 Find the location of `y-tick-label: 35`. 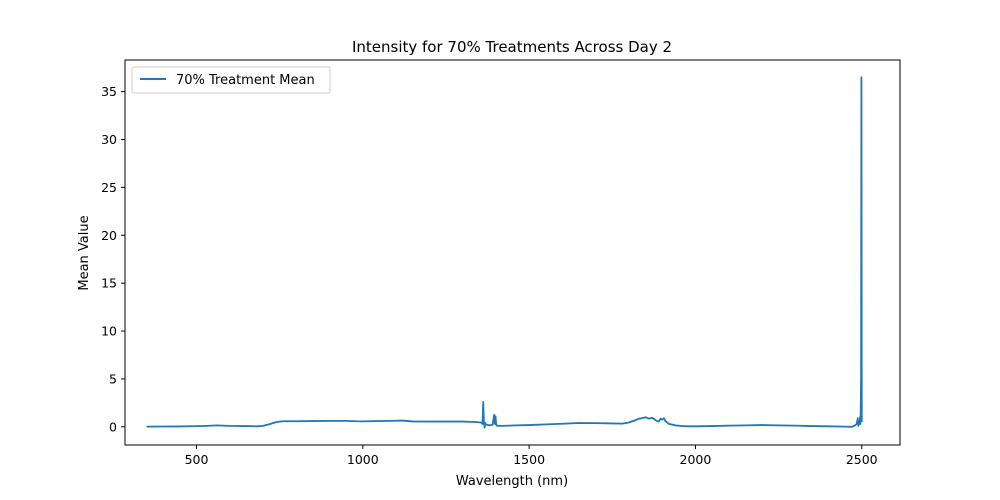

y-tick-label: 35 is located at coordinates (109, 91).